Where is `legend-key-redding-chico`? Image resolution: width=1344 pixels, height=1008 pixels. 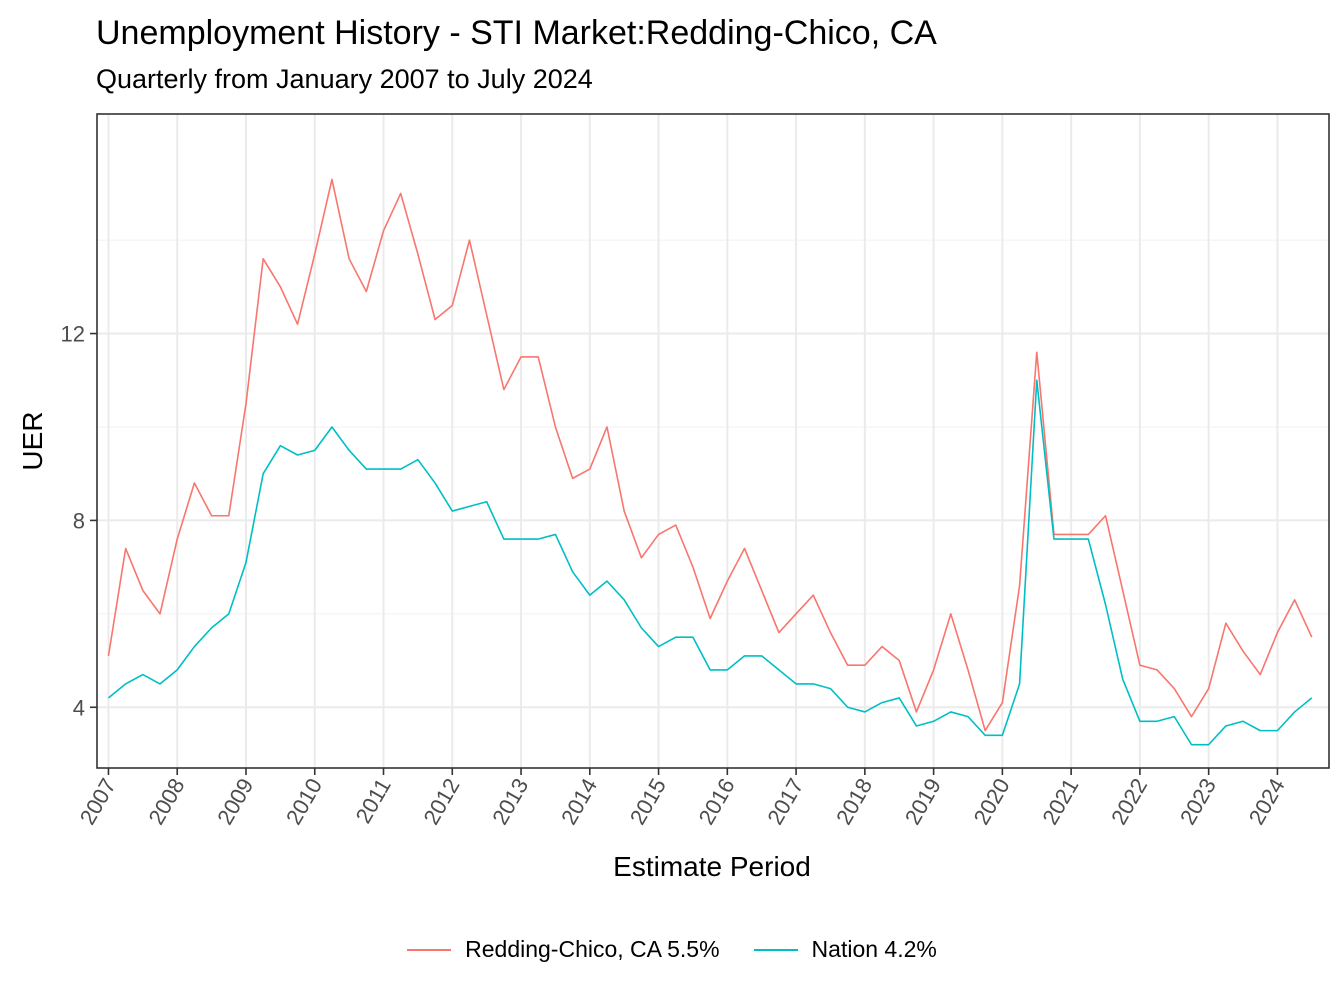
legend-key-redding-chico is located at coordinates (429, 949).